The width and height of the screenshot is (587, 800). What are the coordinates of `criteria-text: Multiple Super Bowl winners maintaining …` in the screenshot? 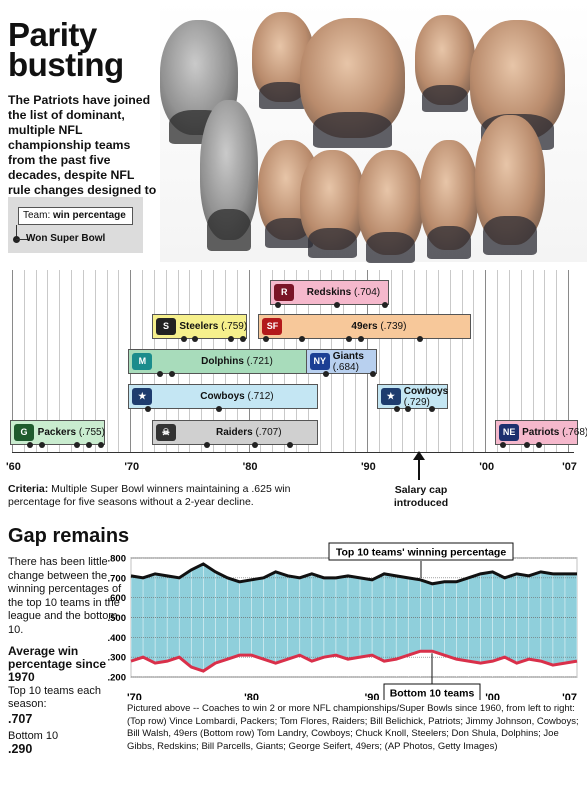 It's located at (149, 495).